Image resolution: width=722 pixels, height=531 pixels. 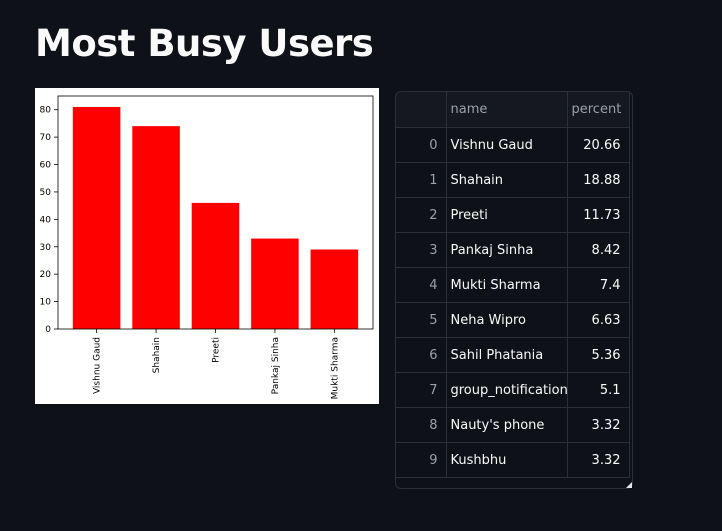 What do you see at coordinates (507, 215) in the screenshot?
I see `name-cell: Preeti` at bounding box center [507, 215].